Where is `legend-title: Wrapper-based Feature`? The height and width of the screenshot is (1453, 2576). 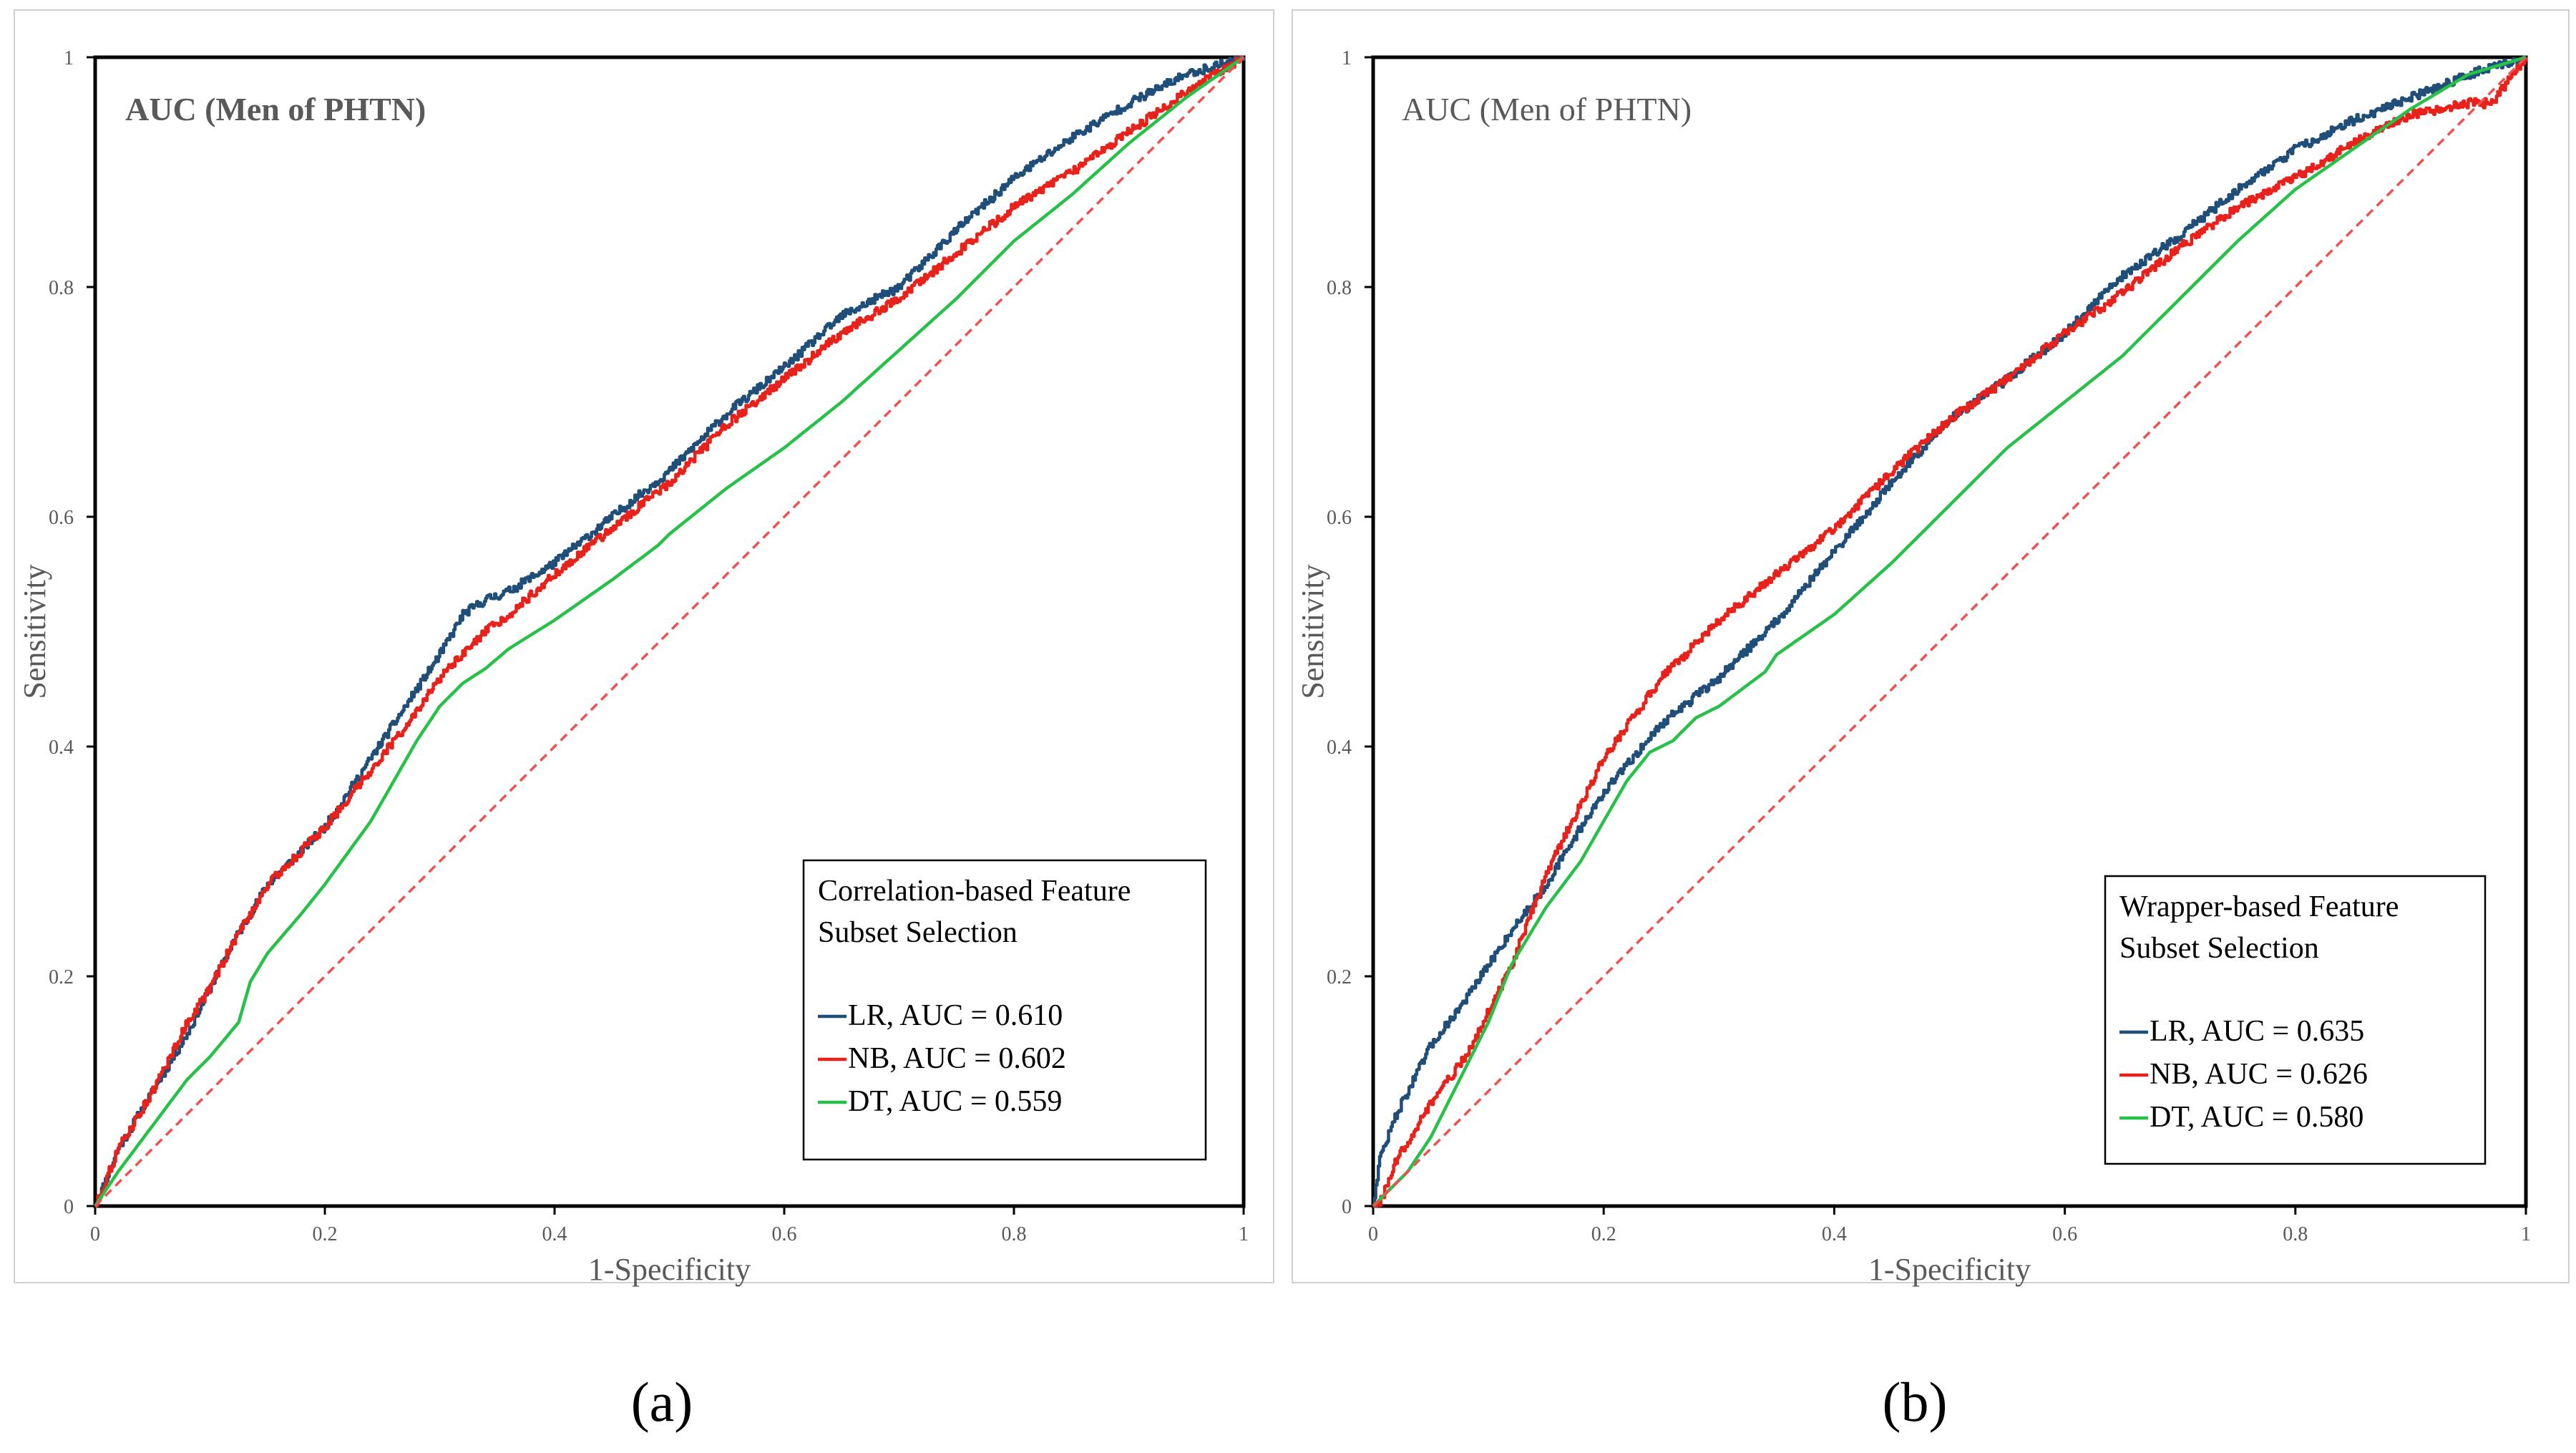
legend-title: Wrapper-based Feature is located at coordinates (2259, 906).